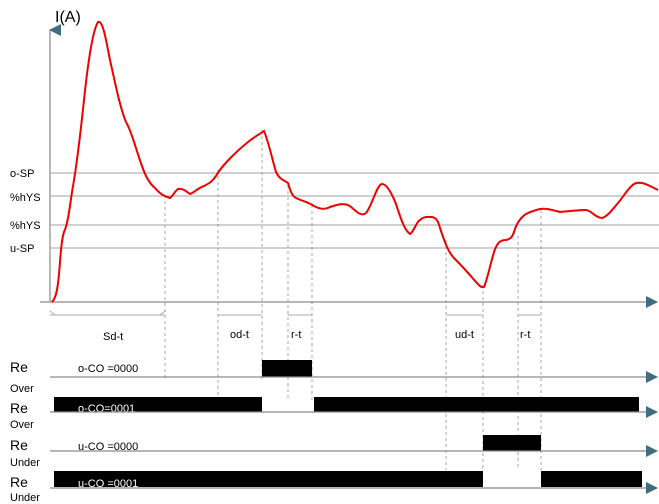 The height and width of the screenshot is (504, 659). I want to click on u-sp-label: u-SP, so click(22, 249).